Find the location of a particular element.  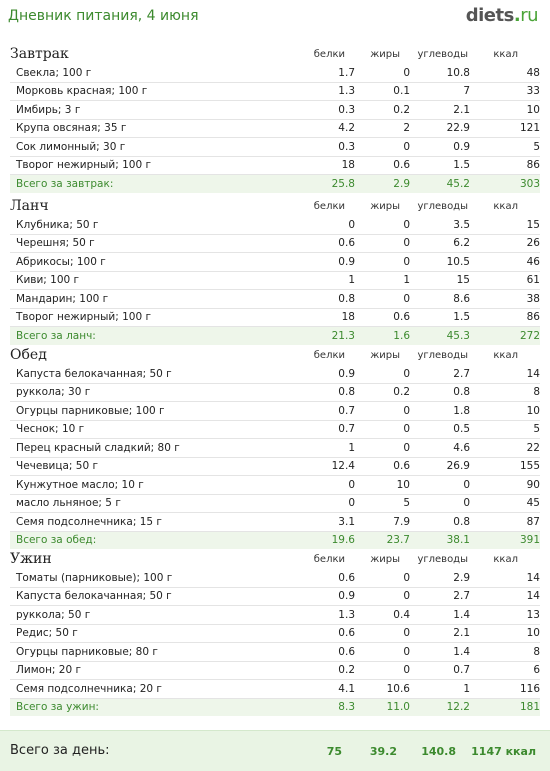

food-kcal: 5 is located at coordinates (505, 429).